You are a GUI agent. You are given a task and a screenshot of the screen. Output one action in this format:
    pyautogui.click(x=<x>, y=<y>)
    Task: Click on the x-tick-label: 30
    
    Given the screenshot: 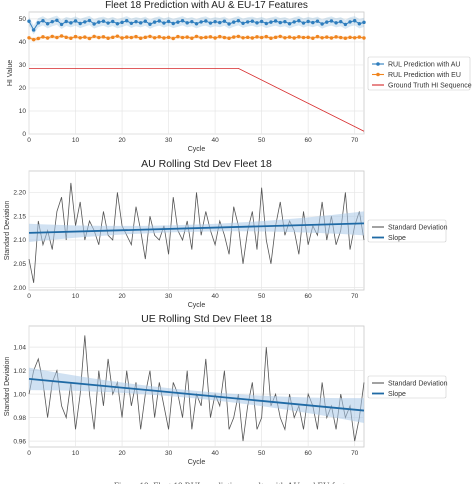 What is the action you would take?
    pyautogui.click(x=169, y=140)
    